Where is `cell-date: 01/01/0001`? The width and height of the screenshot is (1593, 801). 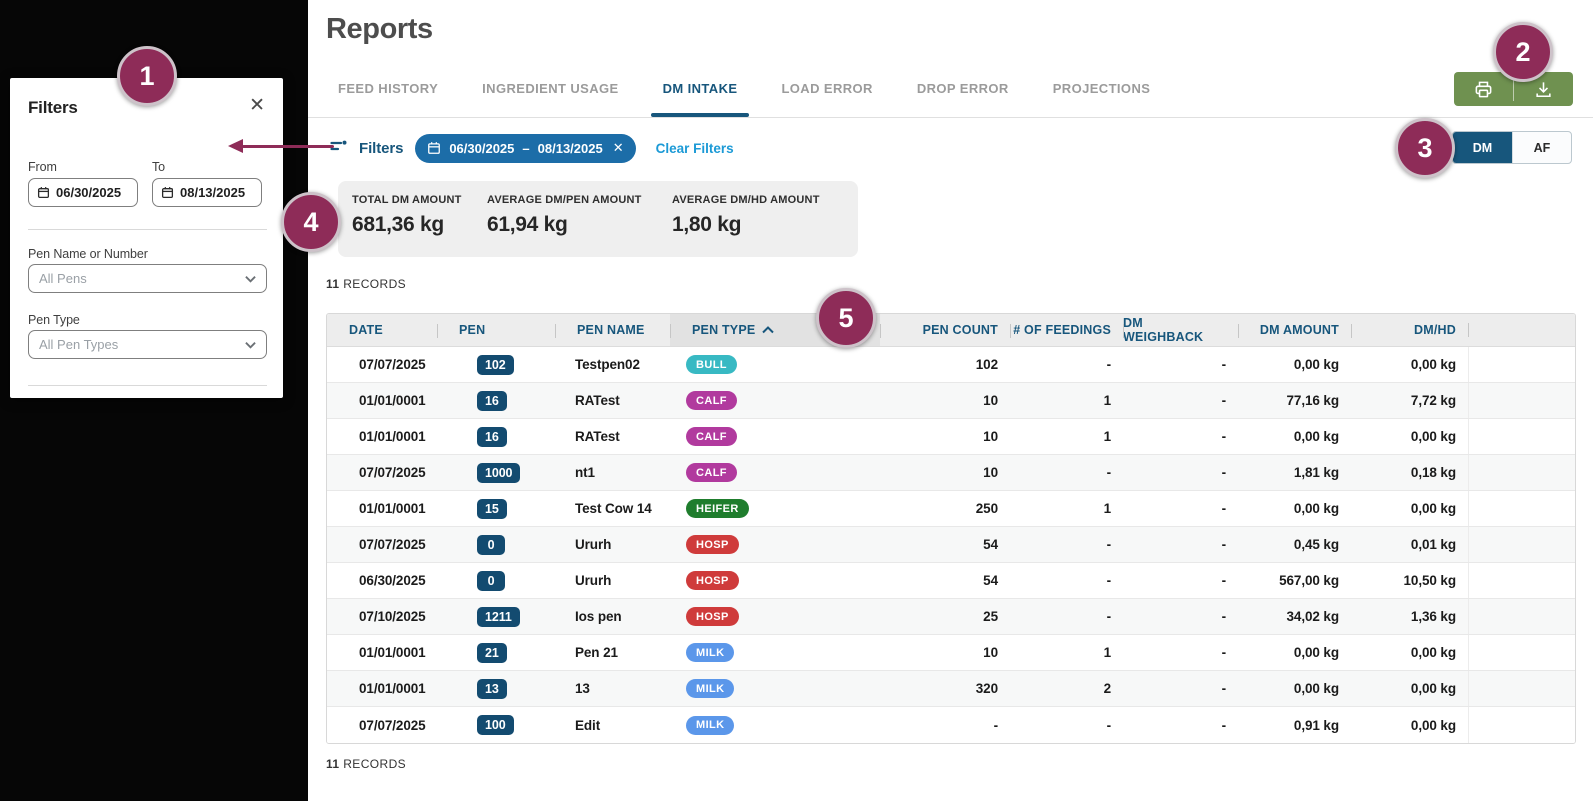 cell-date: 01/01/0001 is located at coordinates (392, 652).